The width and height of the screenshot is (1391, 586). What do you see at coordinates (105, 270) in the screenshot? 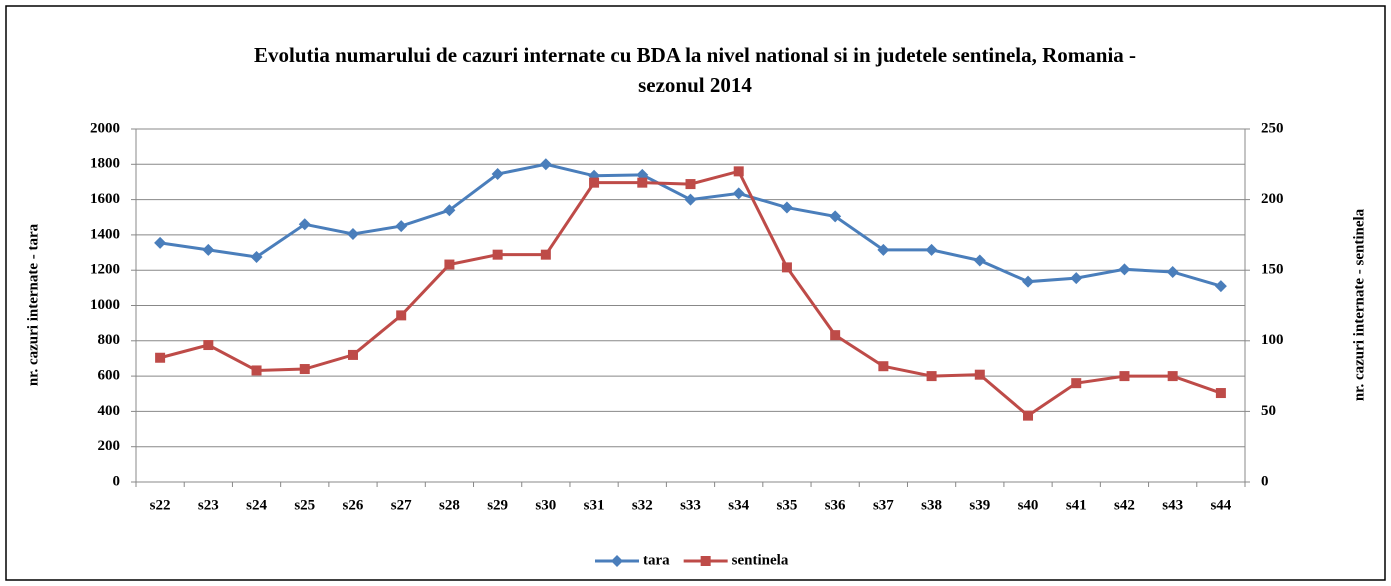
I see `y-tick-label: 1200` at bounding box center [105, 270].